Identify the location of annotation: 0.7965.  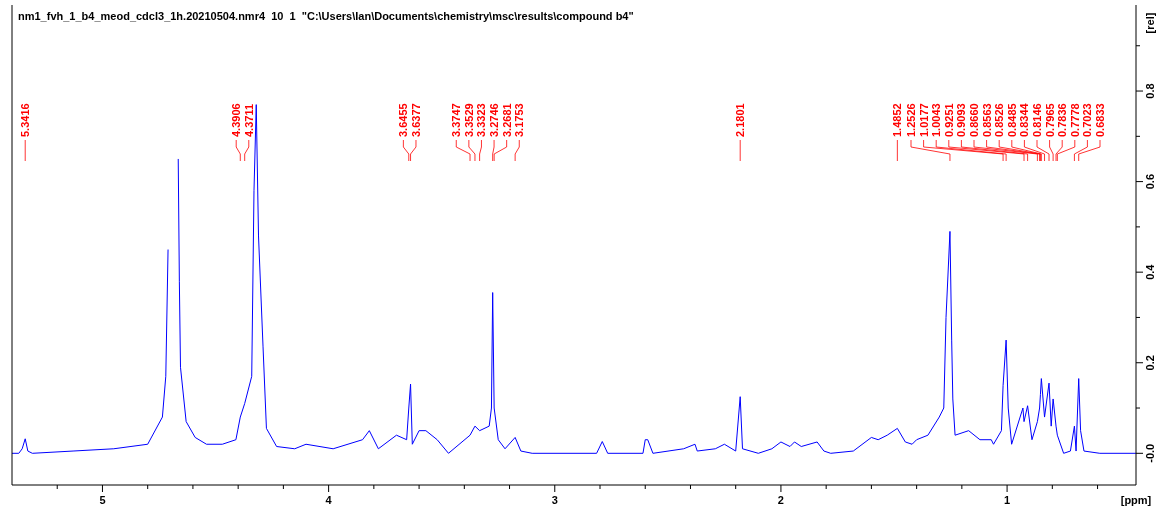
(1049, 120).